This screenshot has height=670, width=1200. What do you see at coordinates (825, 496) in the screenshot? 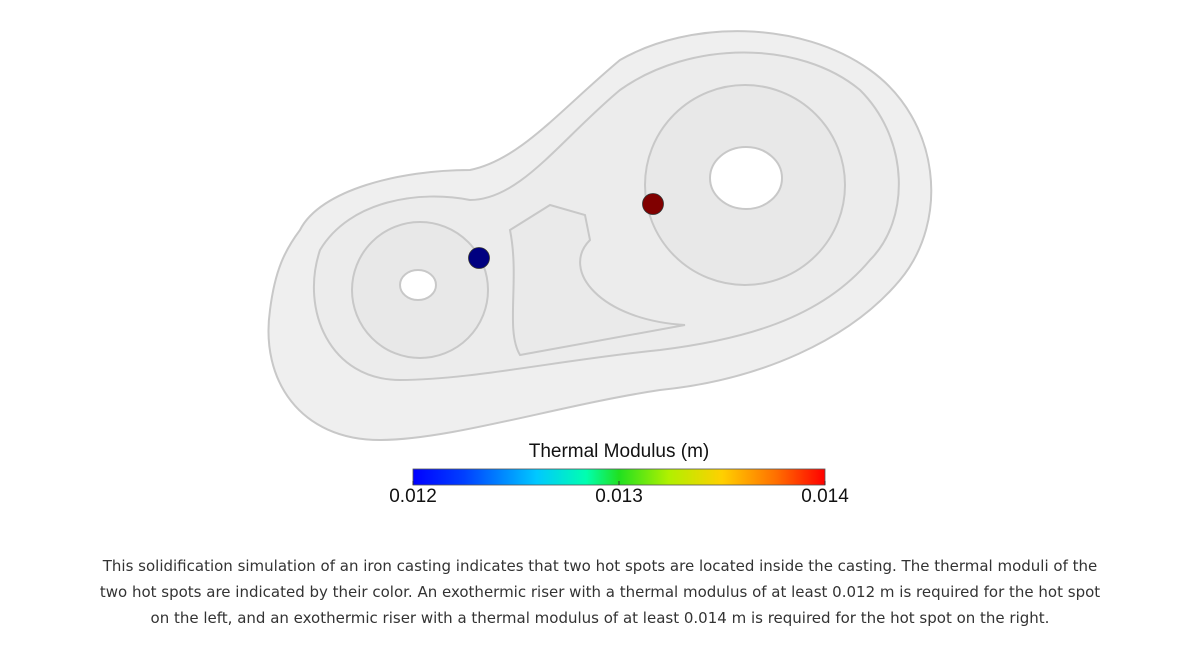
I see `tick-label: 0.014` at bounding box center [825, 496].